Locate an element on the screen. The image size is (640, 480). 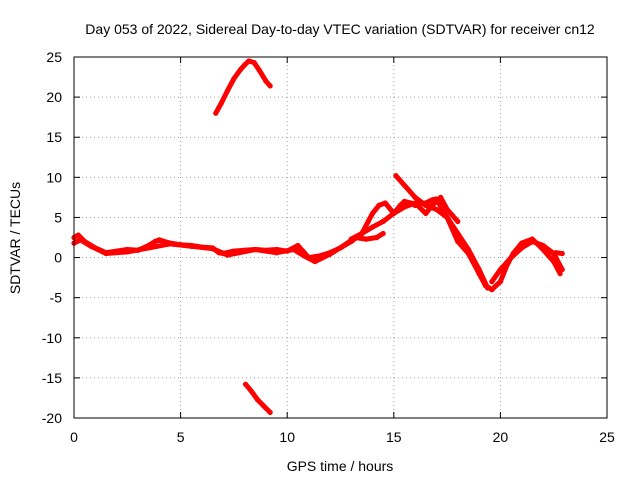
x-axis-label: GPS time / hours is located at coordinates (340, 466).